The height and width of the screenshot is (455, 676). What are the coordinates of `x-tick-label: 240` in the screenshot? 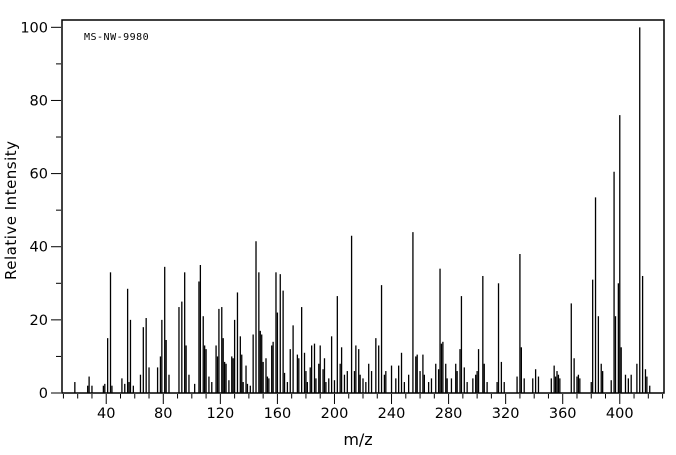 It's located at (392, 414).